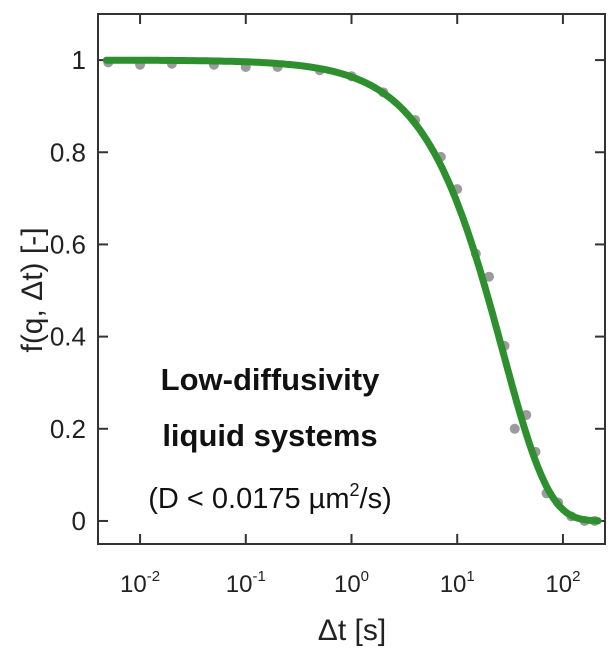 This screenshot has height=650, width=612. What do you see at coordinates (68, 337) in the screenshot?
I see `y-tick-label: 0.4` at bounding box center [68, 337].